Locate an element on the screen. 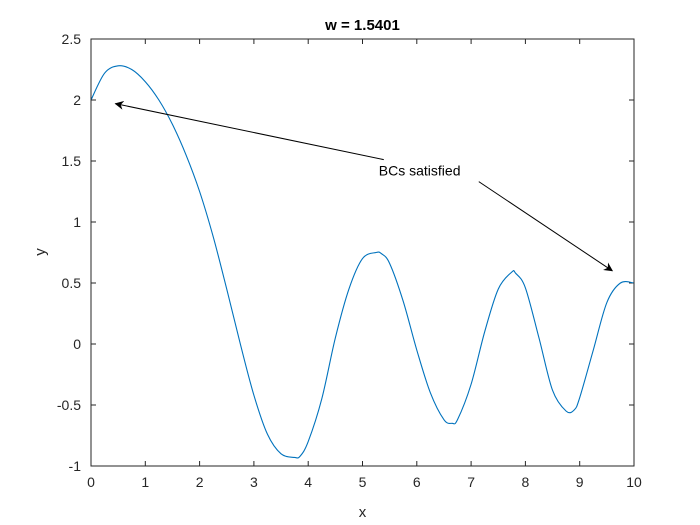 The image size is (700, 525). y-tick-label: -1 is located at coordinates (75, 466).